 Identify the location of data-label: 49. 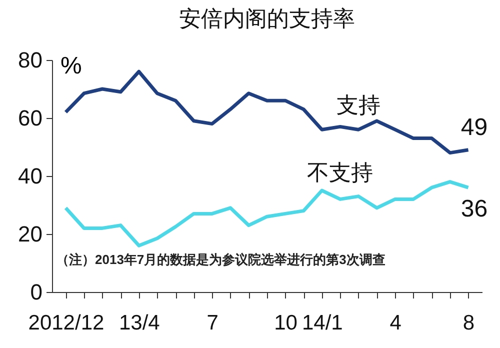
(474, 127).